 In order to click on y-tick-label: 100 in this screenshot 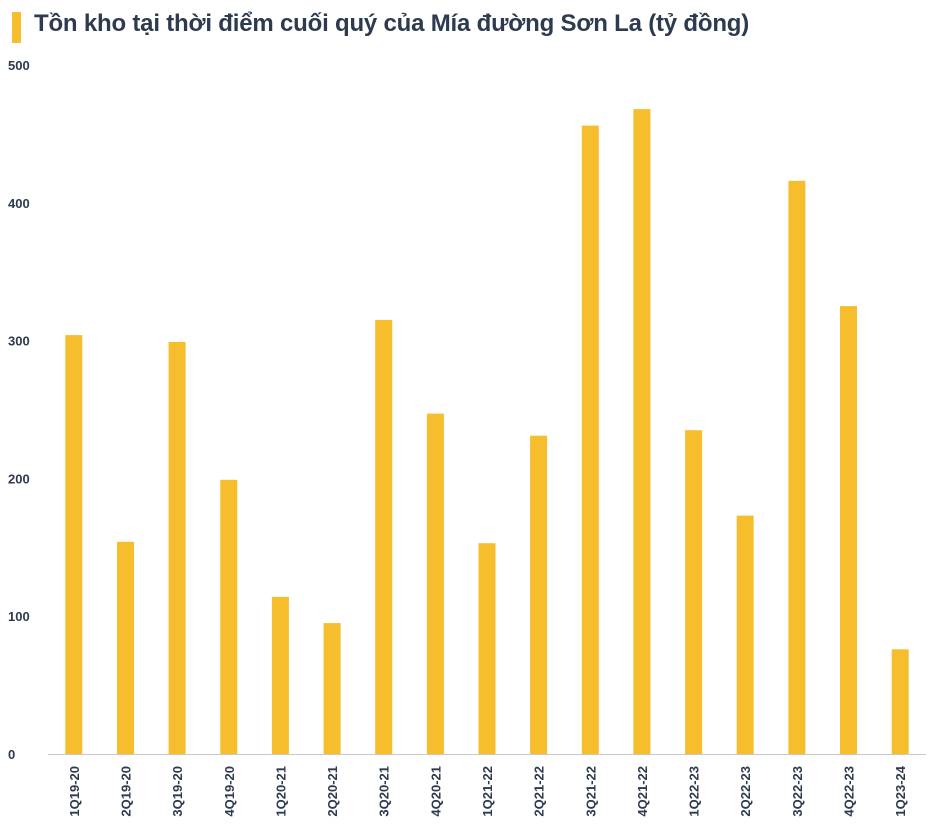, I will do `click(19, 616)`.